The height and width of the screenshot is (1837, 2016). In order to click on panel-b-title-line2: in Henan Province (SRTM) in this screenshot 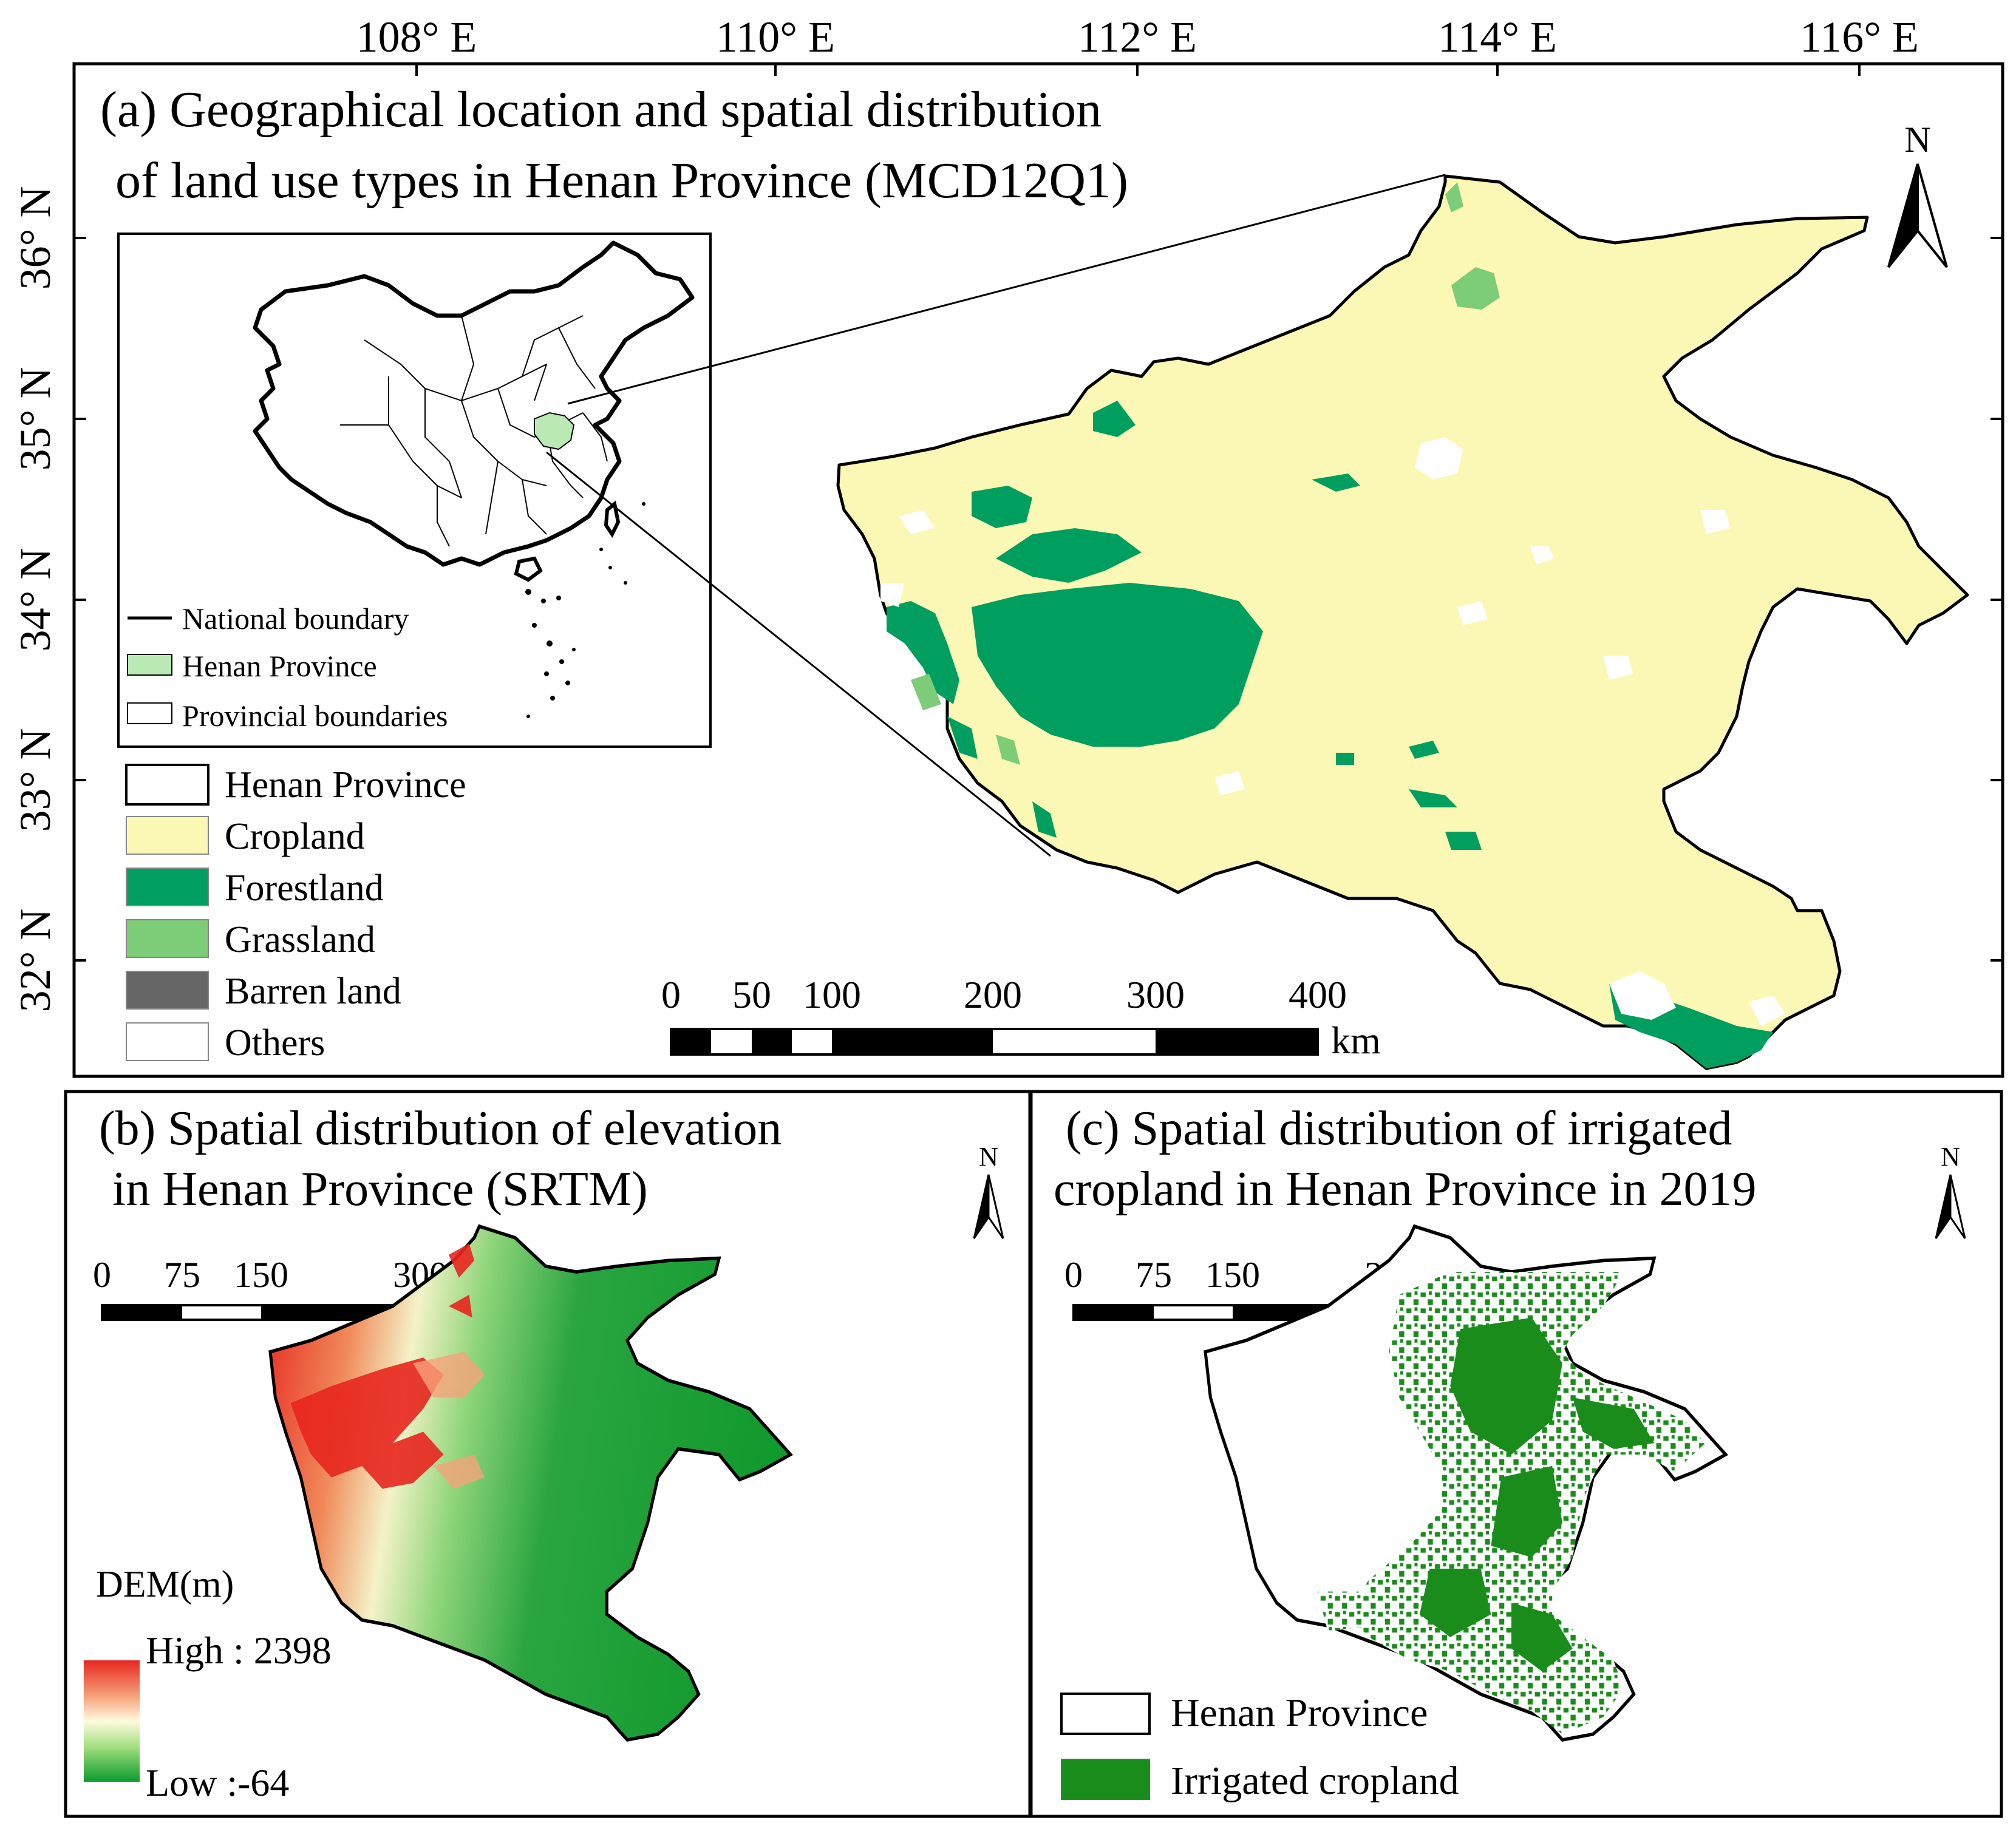, I will do `click(380, 1189)`.